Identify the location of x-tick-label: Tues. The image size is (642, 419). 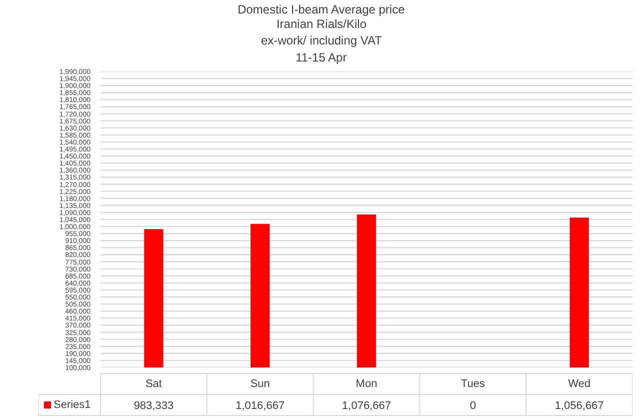
(473, 384).